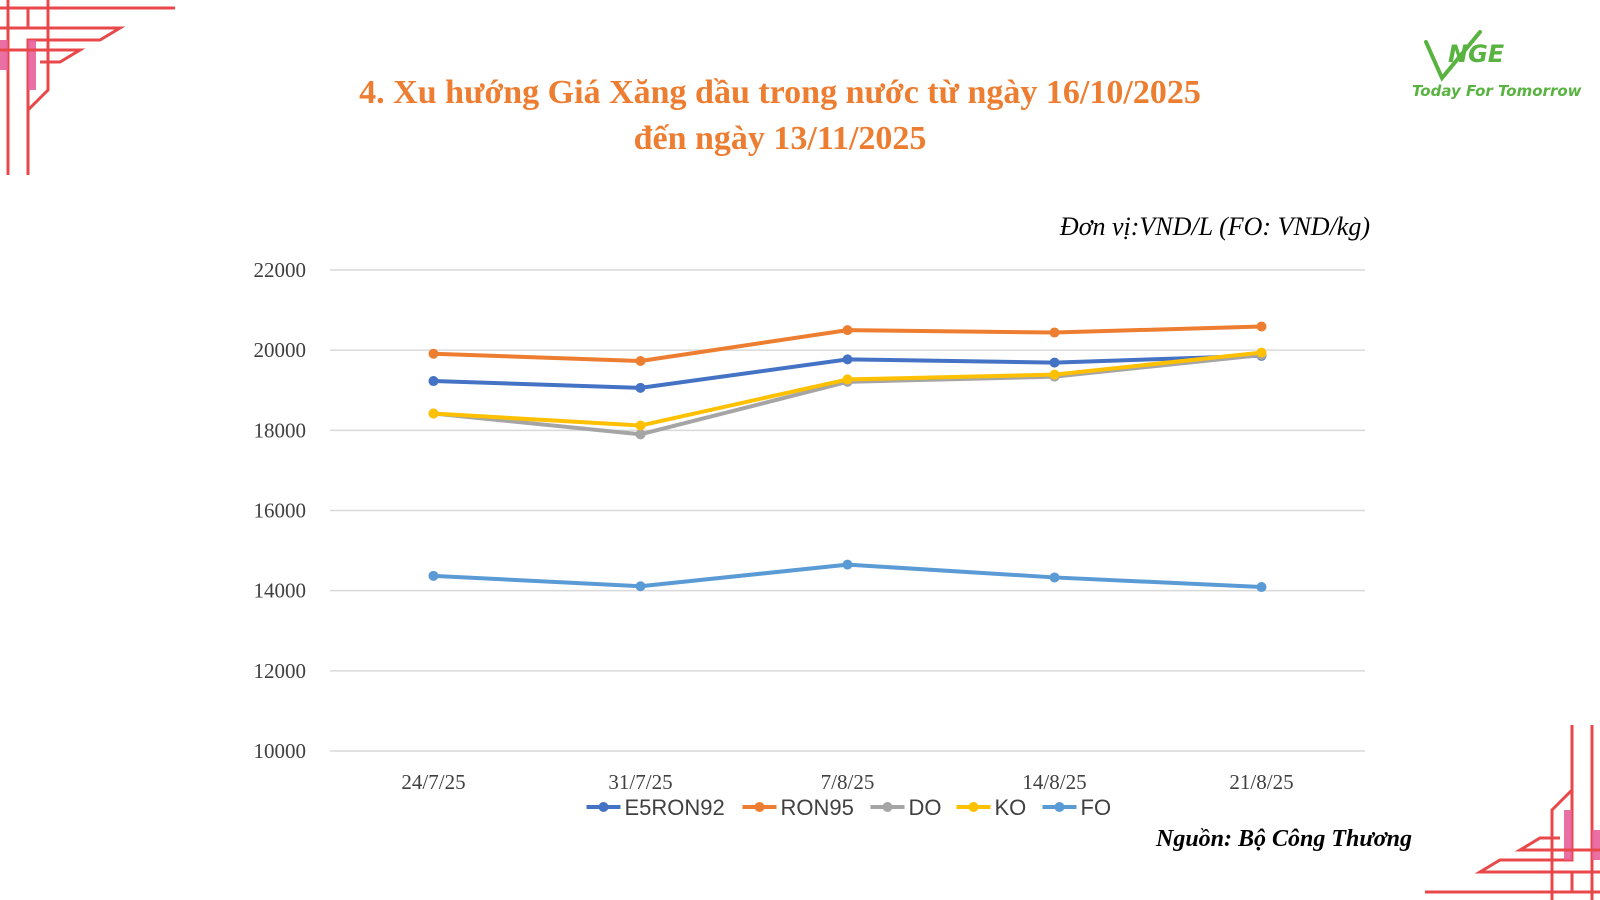 This screenshot has width=1600, height=900. Describe the element at coordinates (1476, 54) in the screenshot. I see `logo-name: NGE` at that location.